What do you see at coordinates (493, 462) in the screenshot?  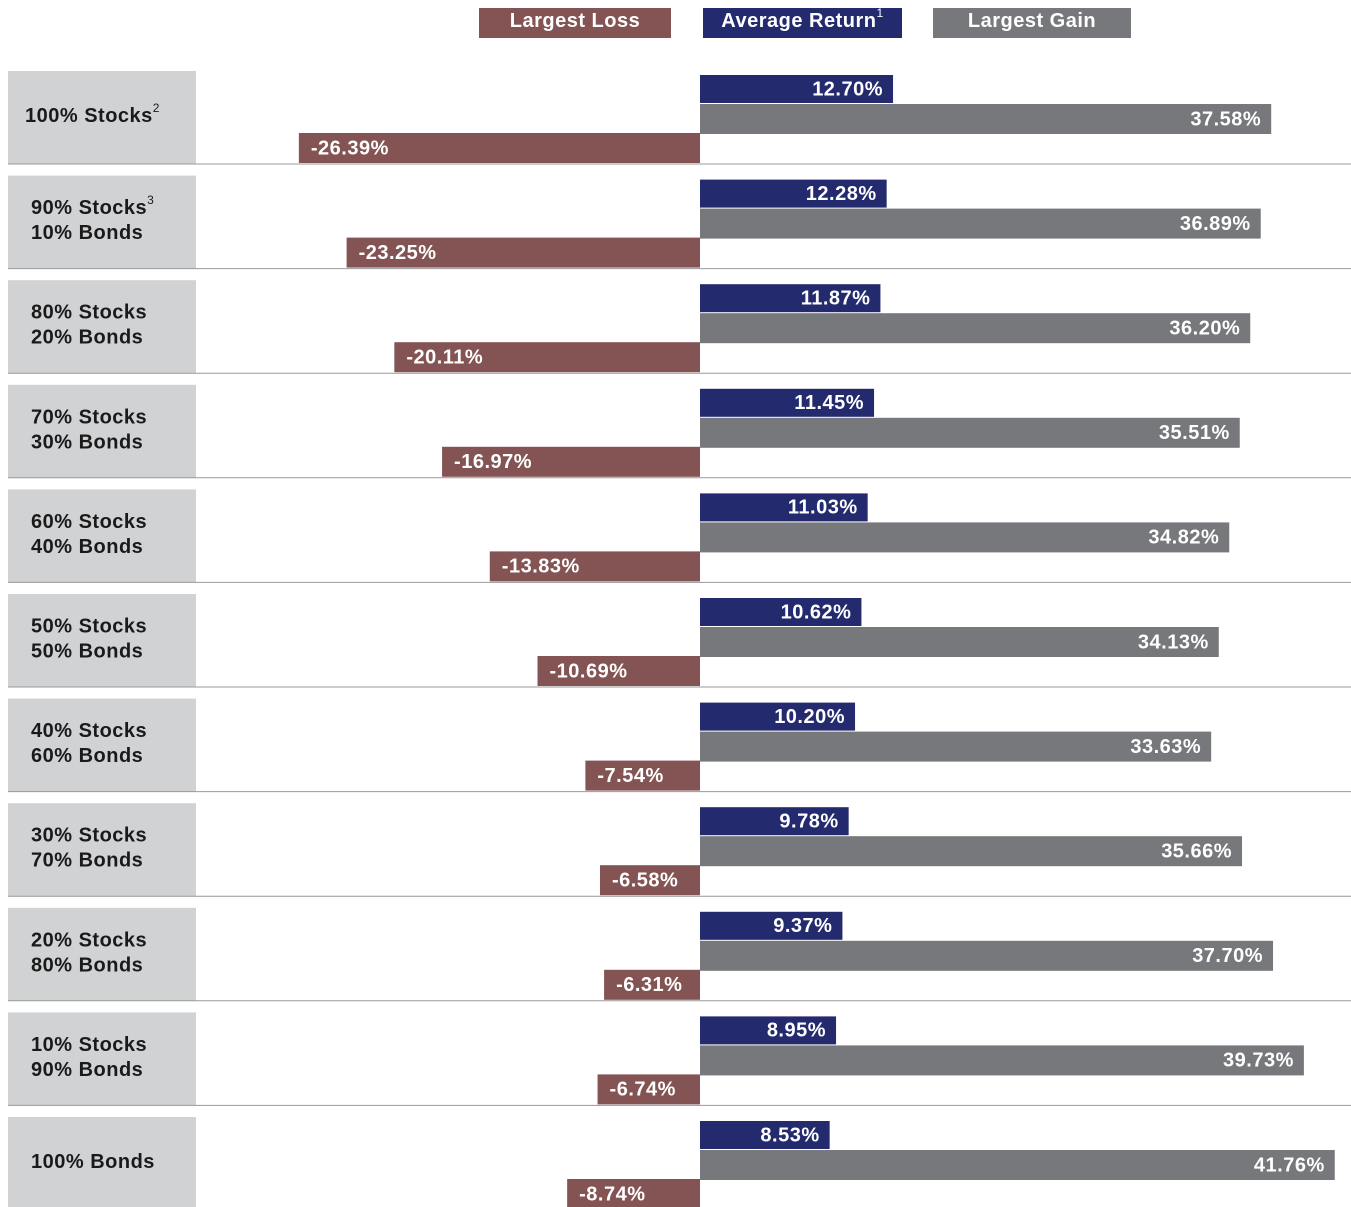 I see `value-label: -16.97%` at bounding box center [493, 462].